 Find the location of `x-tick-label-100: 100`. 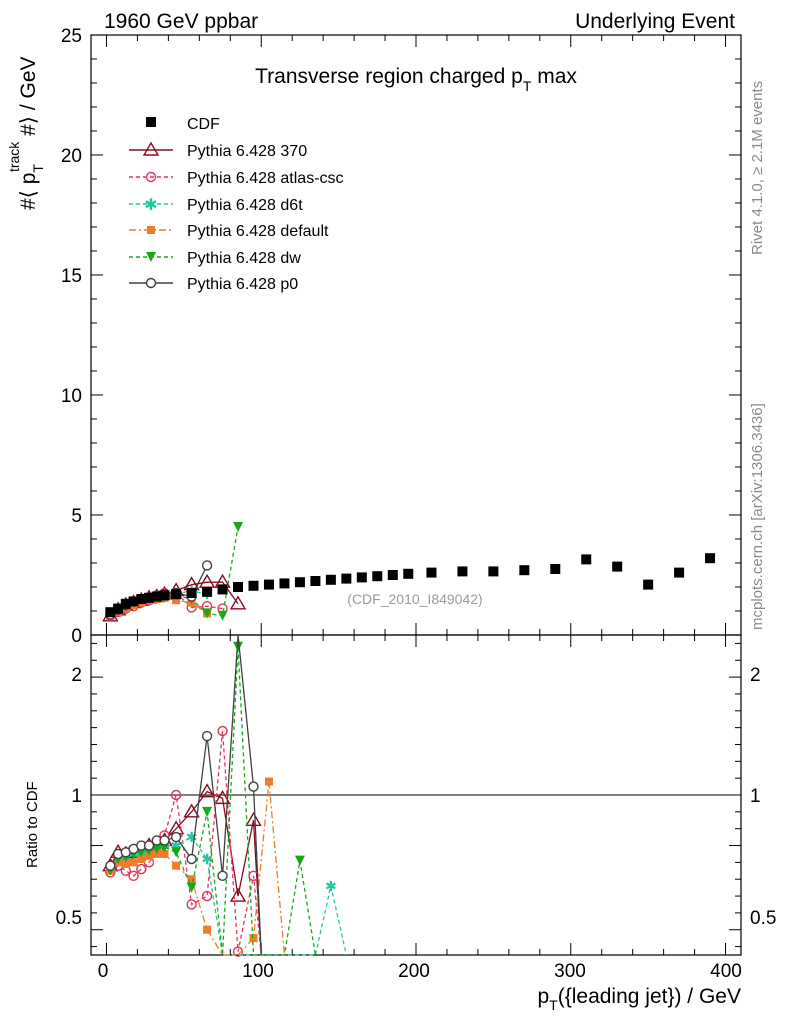

x-tick-label-100: 100 is located at coordinates (258, 971).